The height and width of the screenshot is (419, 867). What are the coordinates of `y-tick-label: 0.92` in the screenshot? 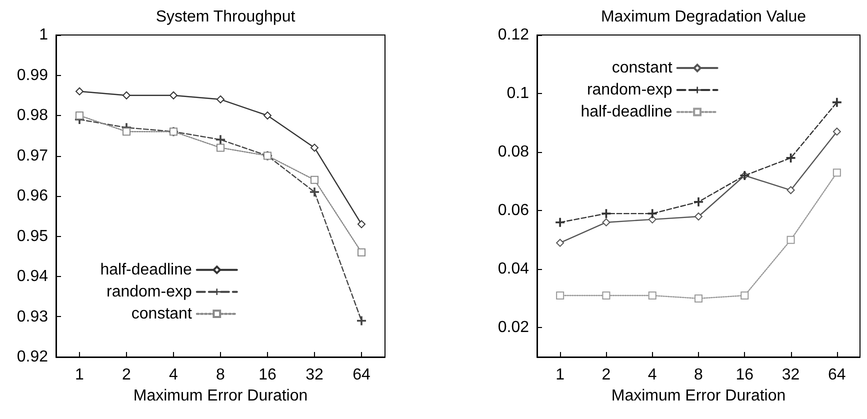 It's located at (32, 357).